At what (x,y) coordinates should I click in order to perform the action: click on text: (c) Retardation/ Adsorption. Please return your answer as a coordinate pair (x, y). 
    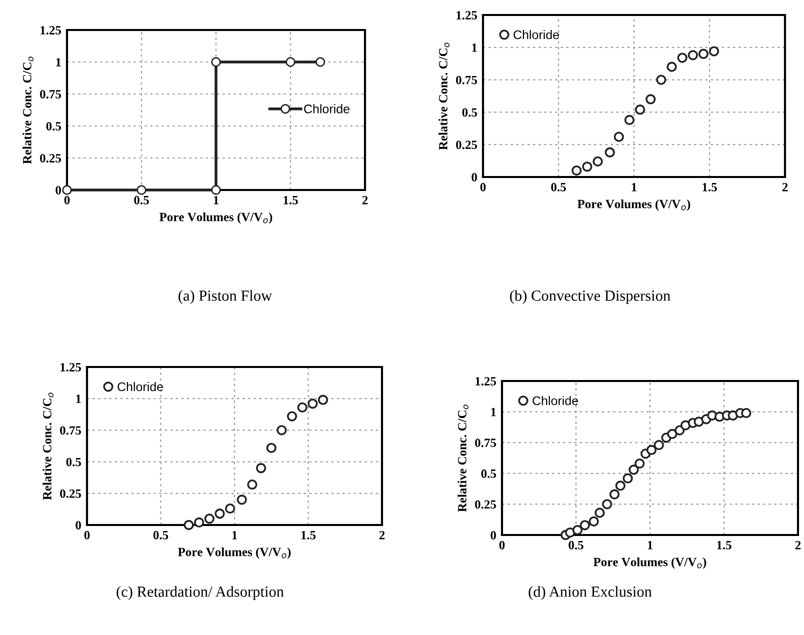
    Looking at the image, I should click on (200, 593).